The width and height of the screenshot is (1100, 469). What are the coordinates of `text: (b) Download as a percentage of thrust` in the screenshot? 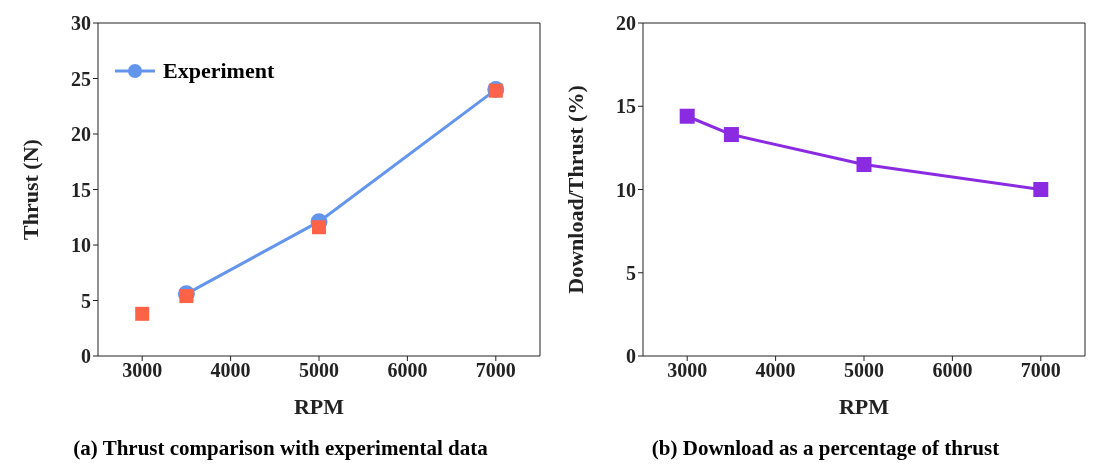 It's located at (825, 448).